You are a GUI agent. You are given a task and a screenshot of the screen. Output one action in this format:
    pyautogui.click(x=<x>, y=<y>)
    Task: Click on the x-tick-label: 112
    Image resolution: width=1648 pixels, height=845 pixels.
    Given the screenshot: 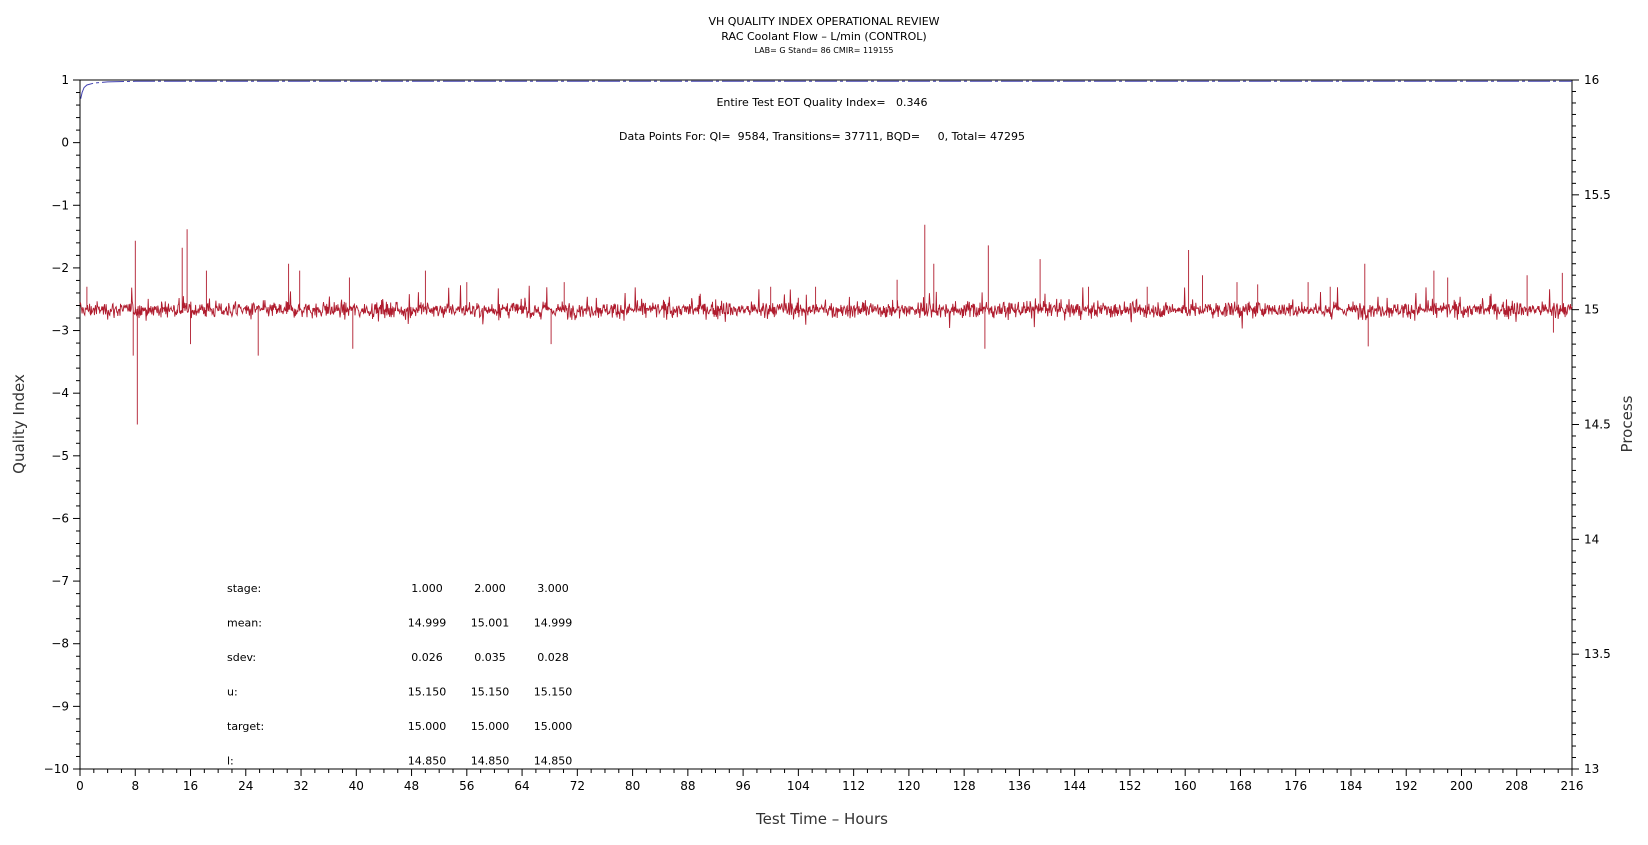 What is the action you would take?
    pyautogui.click(x=853, y=786)
    